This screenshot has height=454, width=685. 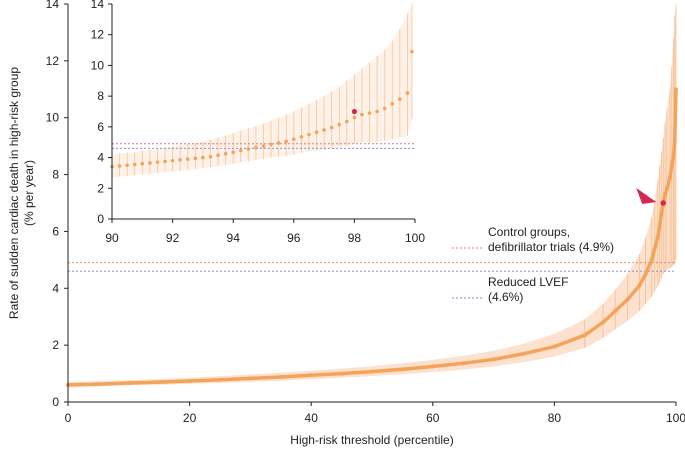 What do you see at coordinates (646, 196) in the screenshot?
I see `highlight-arrow` at bounding box center [646, 196].